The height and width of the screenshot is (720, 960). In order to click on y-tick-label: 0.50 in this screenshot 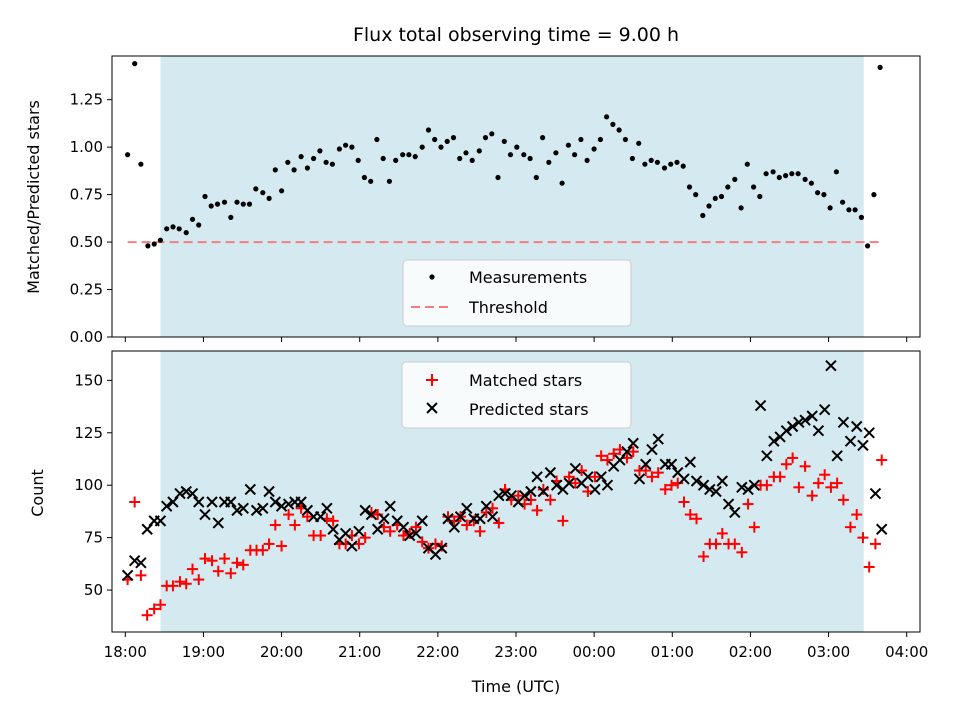, I will do `click(86, 242)`.